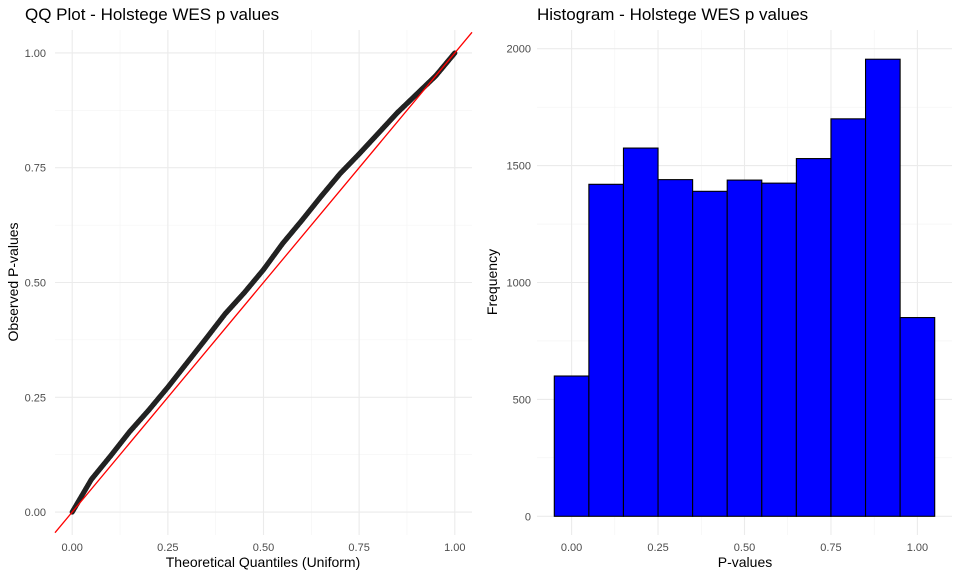 This screenshot has height=576, width=960. Describe the element at coordinates (492, 282) in the screenshot. I see `histogram-y-axis-label: Frequency` at that location.